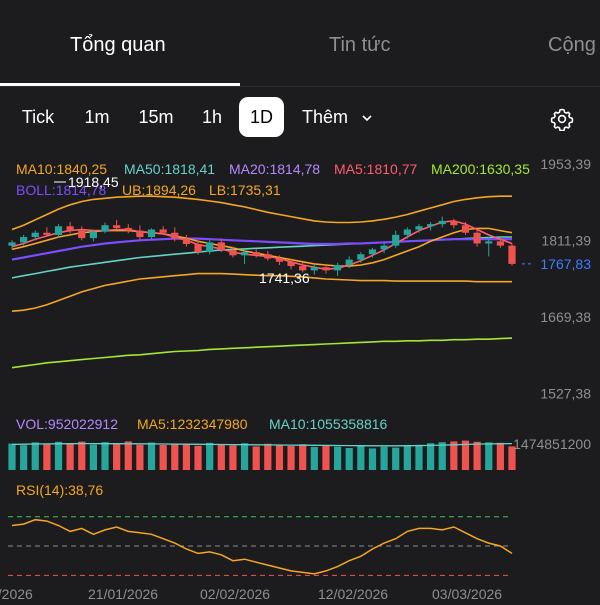 Image resolution: width=600 pixels, height=605 pixels. I want to click on boll-middle-line, so click(261, 249).